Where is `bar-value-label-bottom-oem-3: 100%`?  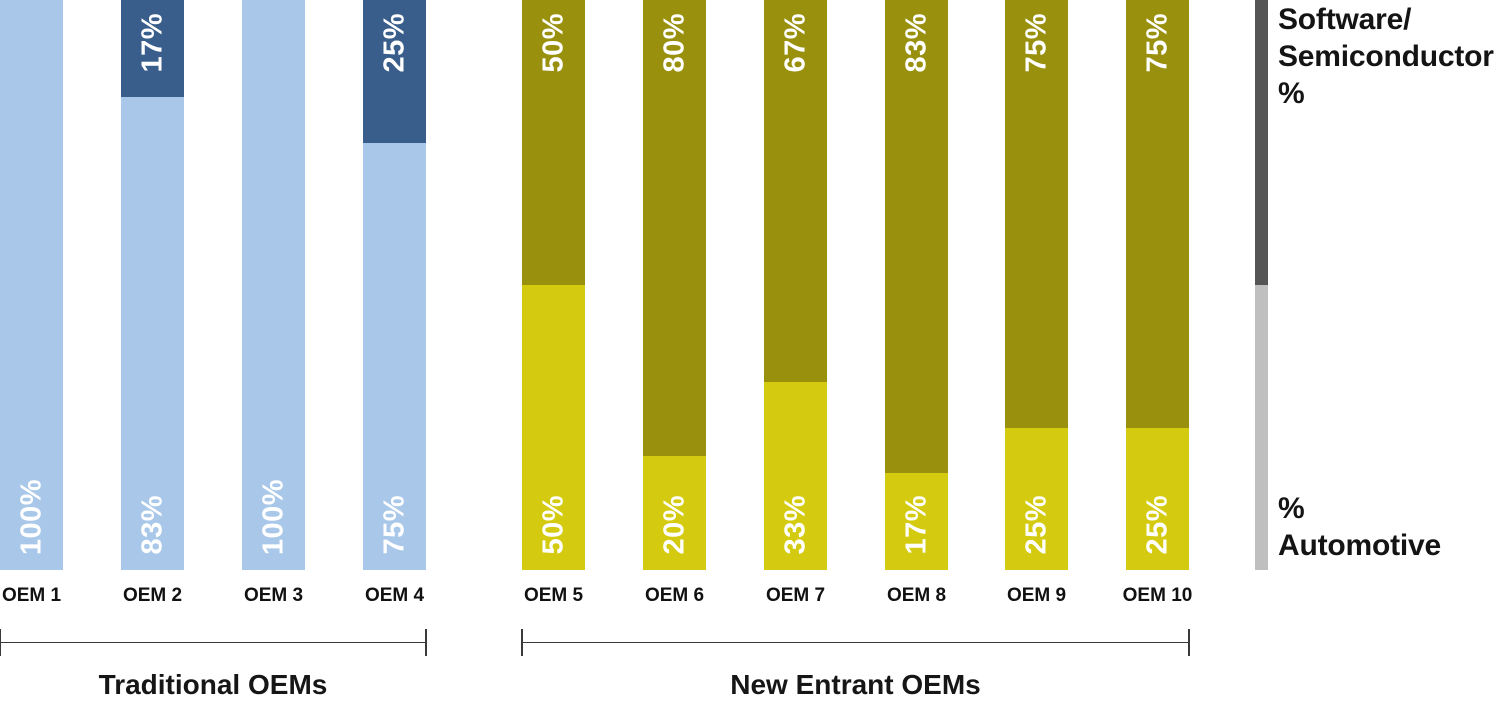 bar-value-label-bottom-oem-3: 100% is located at coordinates (273, 516).